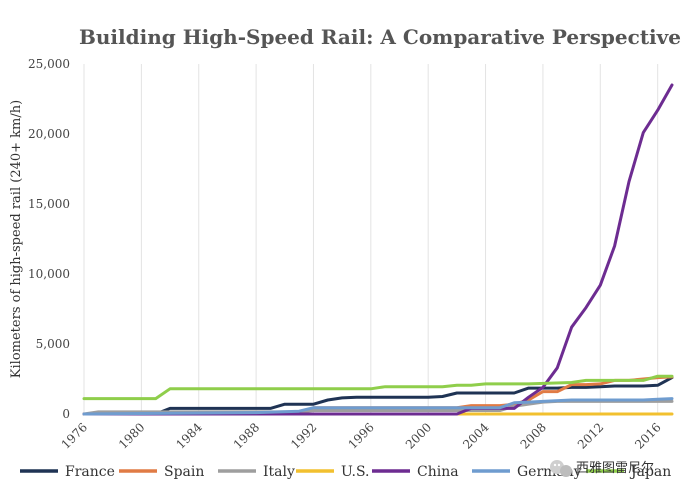 This screenshot has height=495, width=700. What do you see at coordinates (378, 387) in the screenshot?
I see `series-line-japan` at bounding box center [378, 387].